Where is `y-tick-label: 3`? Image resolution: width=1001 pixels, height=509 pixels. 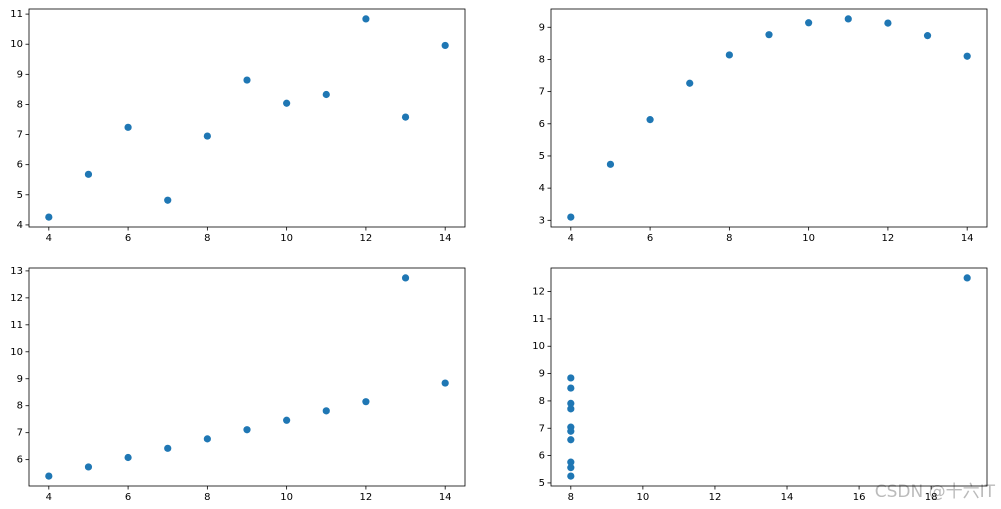 y-tick-label: 3 is located at coordinates (542, 220).